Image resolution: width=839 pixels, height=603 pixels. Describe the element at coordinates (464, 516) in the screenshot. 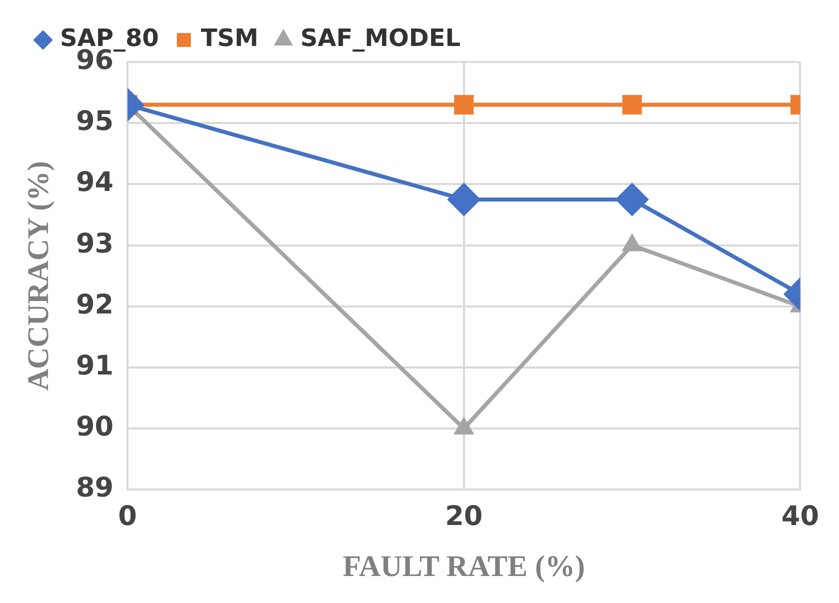

I see `x-tick-label: 20` at that location.